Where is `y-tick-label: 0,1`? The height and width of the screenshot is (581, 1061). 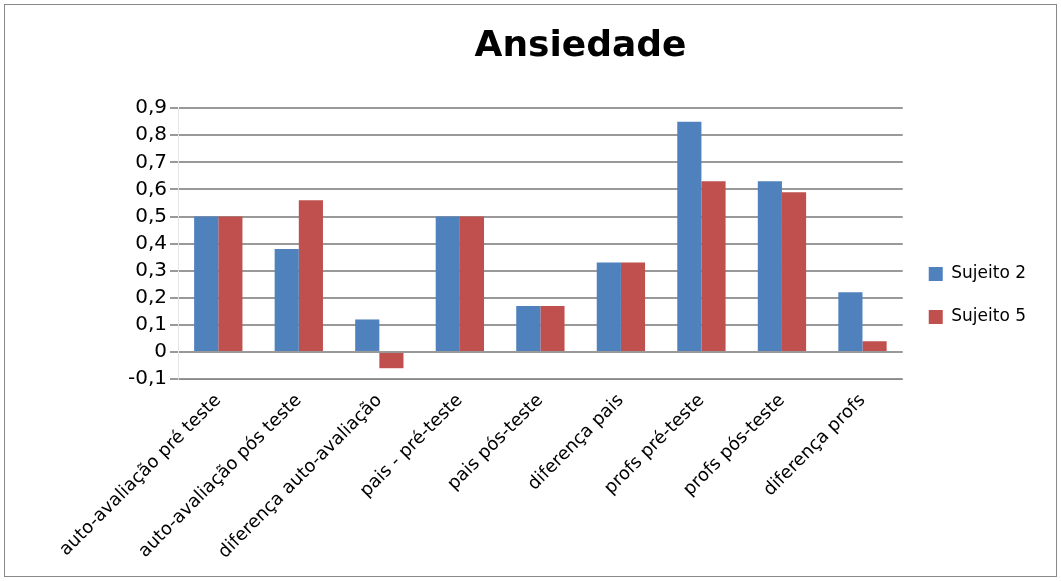
y-tick-label: 0,1 is located at coordinates (151, 323).